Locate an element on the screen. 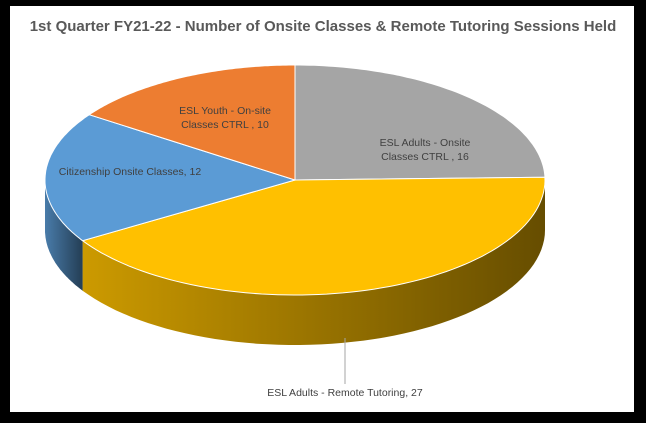 This screenshot has height=423, width=646. data-label: ESL Youth - On-site Classes CTRL , 10 is located at coordinates (225, 118).